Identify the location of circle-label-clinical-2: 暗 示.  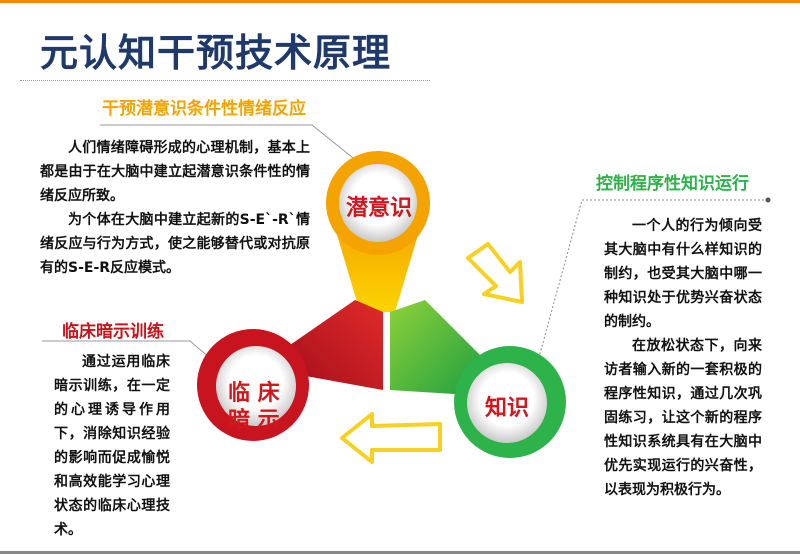
(254, 420).